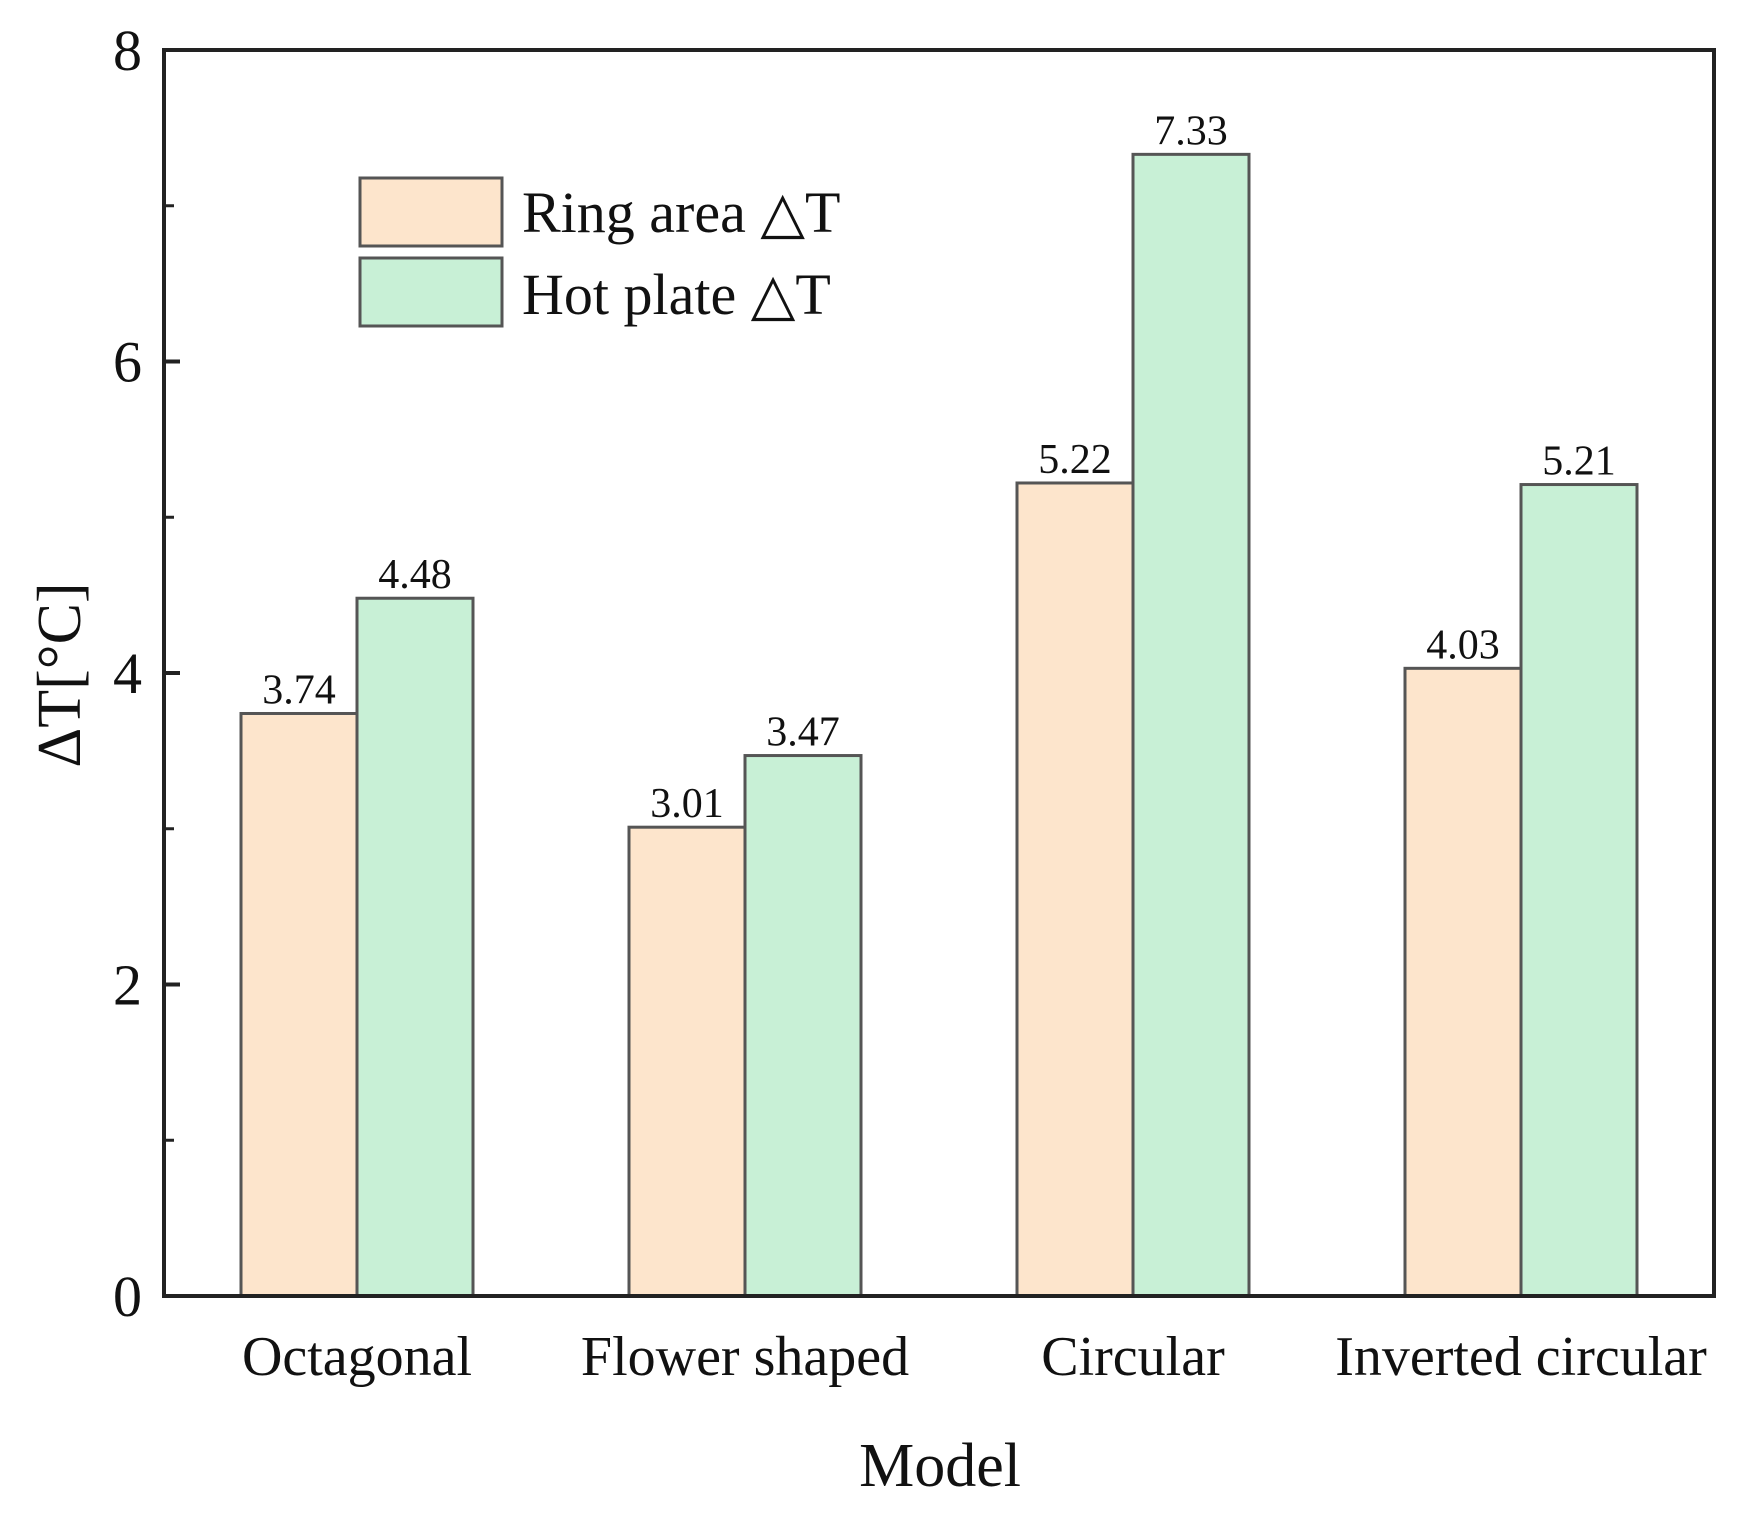  Describe the element at coordinates (146, 673) in the screenshot. I see `y-axis-ticks: 0 2 4 6 8` at that location.